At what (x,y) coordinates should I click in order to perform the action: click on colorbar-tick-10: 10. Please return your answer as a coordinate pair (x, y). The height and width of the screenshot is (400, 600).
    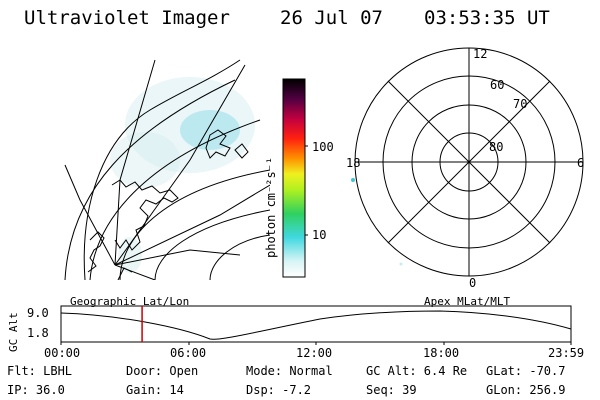
    Looking at the image, I should click on (319, 235).